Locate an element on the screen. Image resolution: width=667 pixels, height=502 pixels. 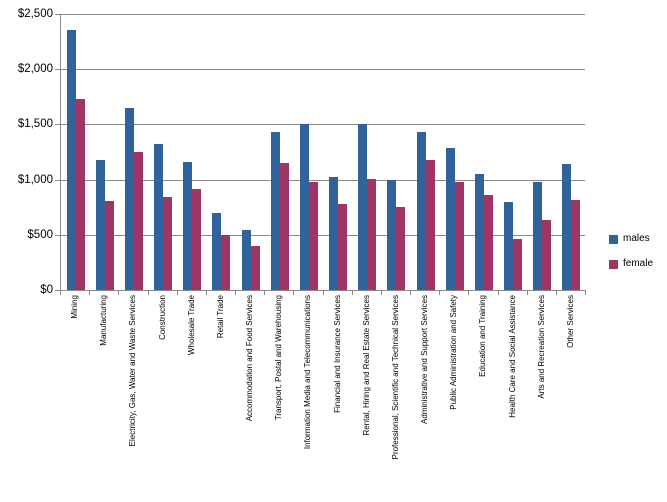
x-axis-category-label: Mining is located at coordinates (74, 307).